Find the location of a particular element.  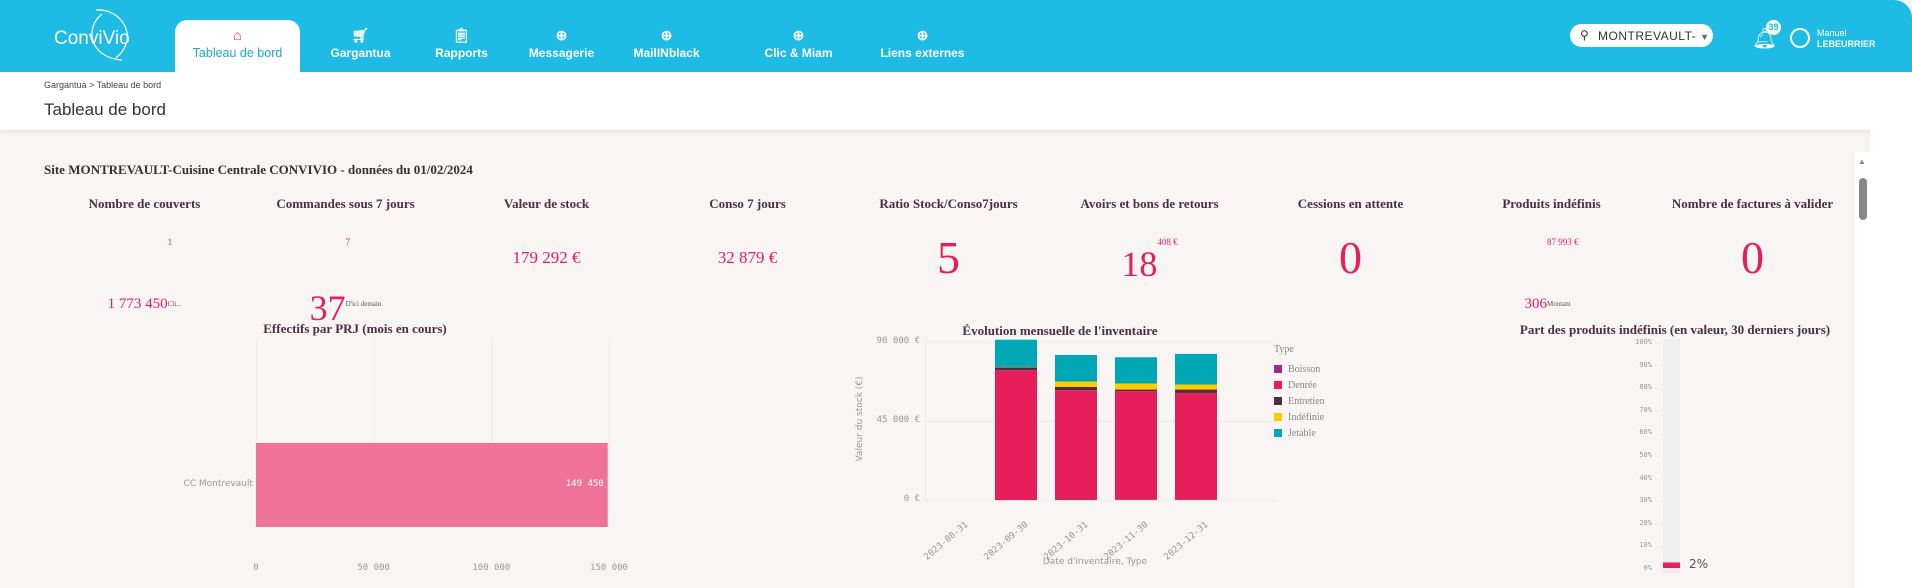

right-margin is located at coordinates (1891, 359).